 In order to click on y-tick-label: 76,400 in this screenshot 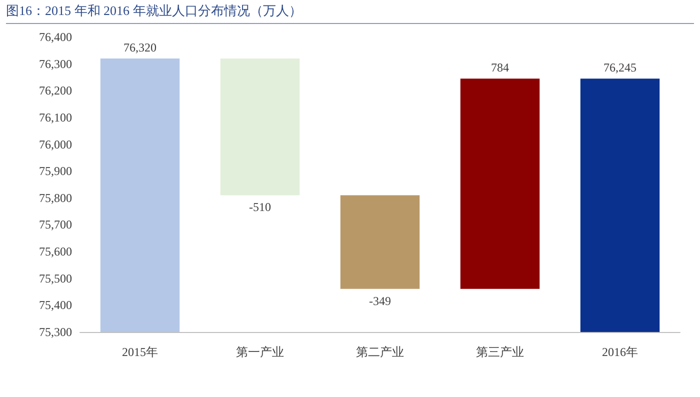, I will do `click(55, 37)`.